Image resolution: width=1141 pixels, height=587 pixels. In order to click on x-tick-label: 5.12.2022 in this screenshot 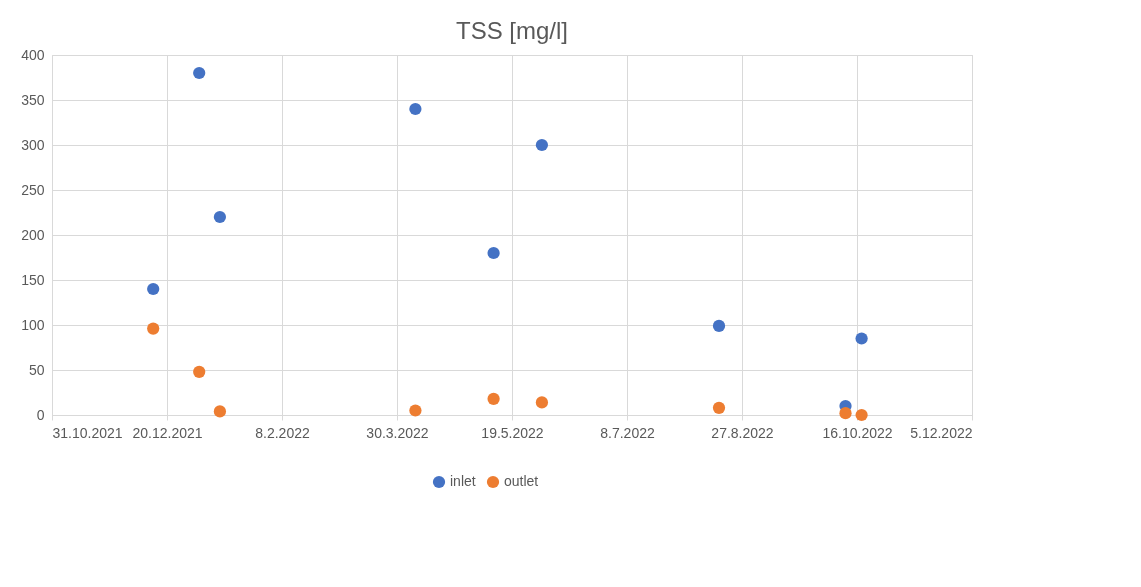, I will do `click(941, 432)`.